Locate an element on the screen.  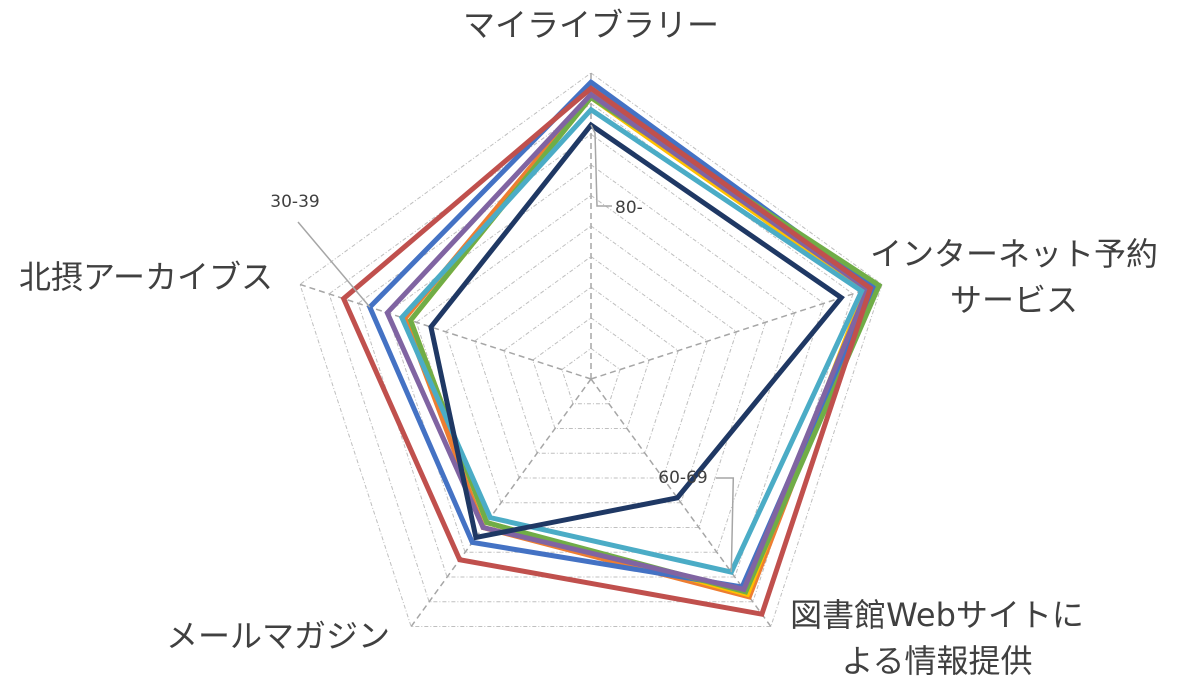
axis-label: メールマガジン is located at coordinates (278, 636).